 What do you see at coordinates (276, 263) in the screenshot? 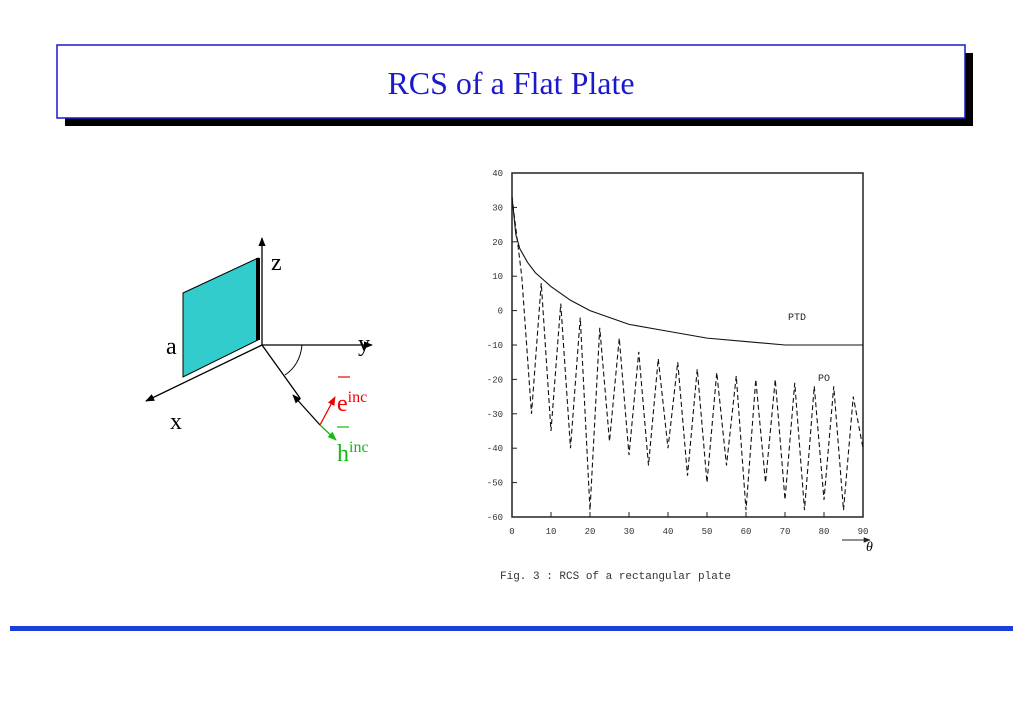
I see `z-label: z` at bounding box center [276, 263].